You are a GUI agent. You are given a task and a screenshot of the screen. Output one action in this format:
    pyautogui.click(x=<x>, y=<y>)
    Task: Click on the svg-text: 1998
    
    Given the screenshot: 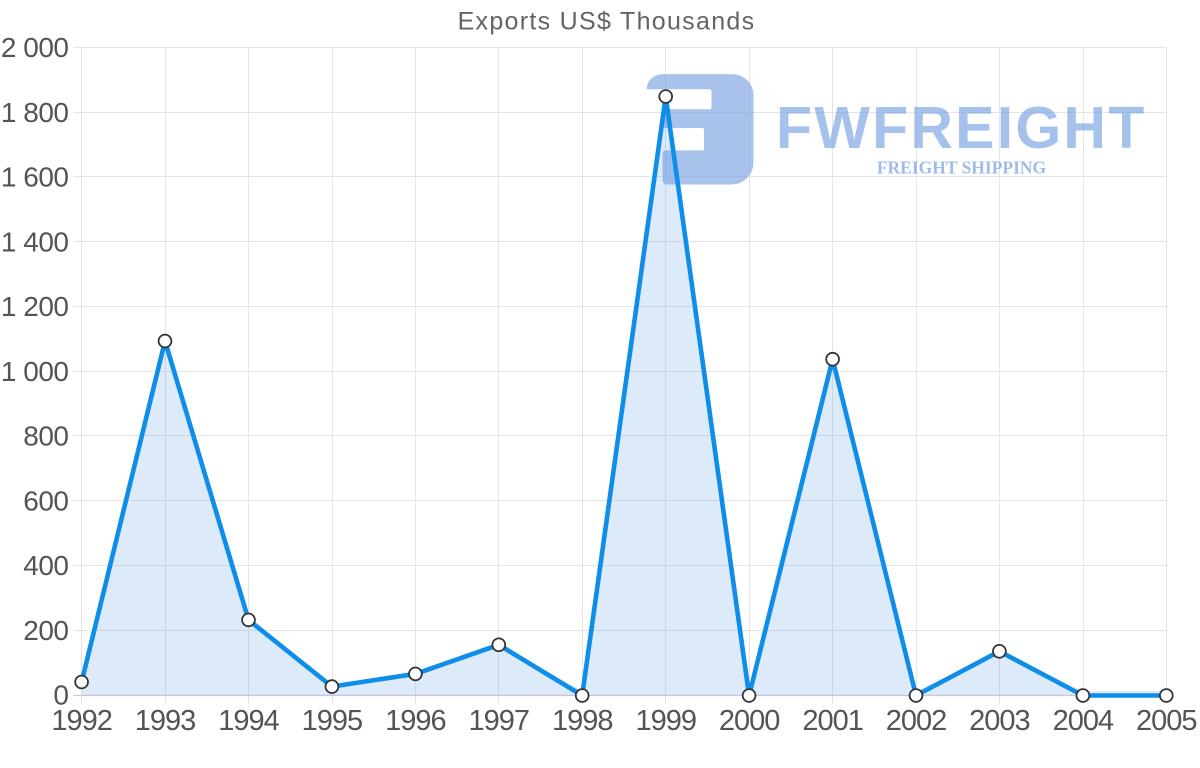 What is the action you would take?
    pyautogui.click(x=582, y=721)
    